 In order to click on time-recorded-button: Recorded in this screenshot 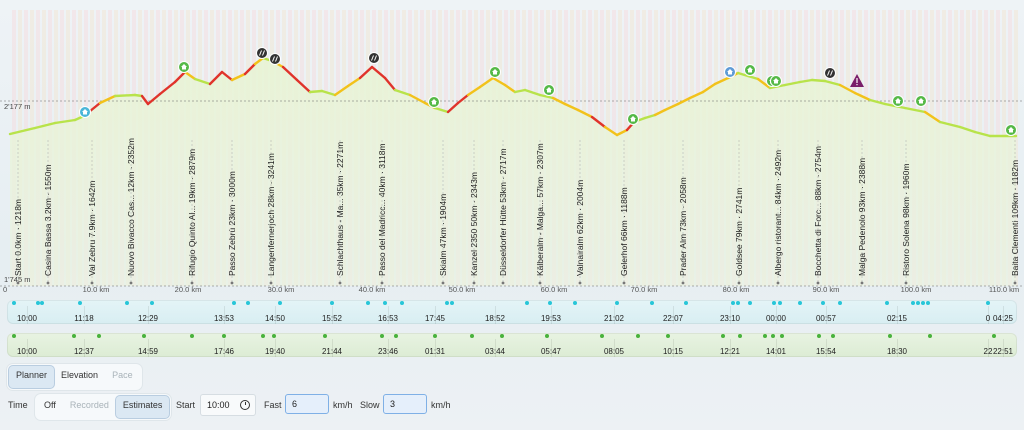, I will do `click(89, 405)`.